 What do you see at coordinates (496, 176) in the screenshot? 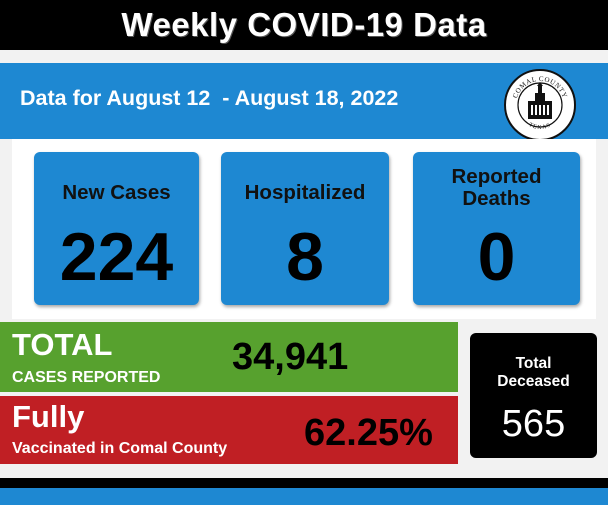
I see `reported-deaths-label-line1: Reported` at bounding box center [496, 176].